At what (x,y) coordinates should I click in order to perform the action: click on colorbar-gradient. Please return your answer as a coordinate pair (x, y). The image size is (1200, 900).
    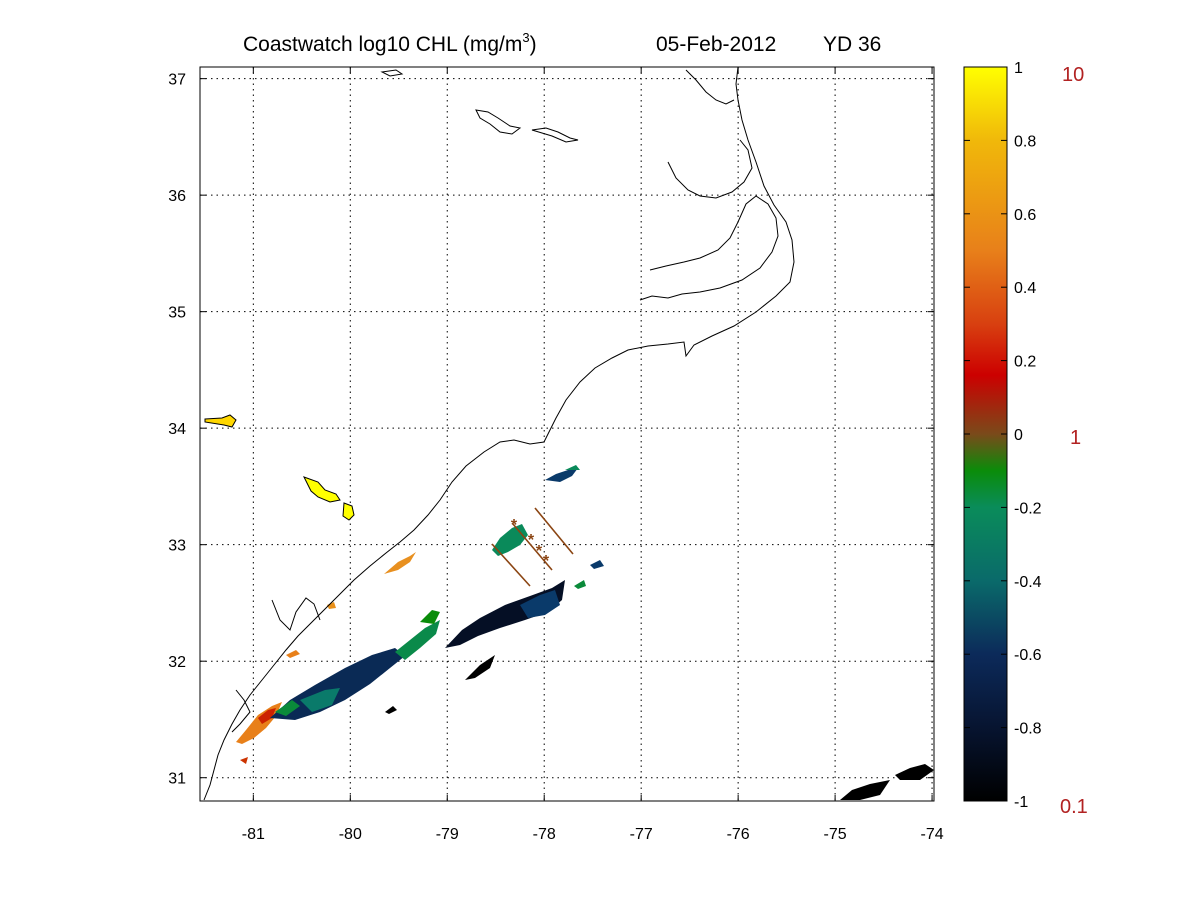
    Looking at the image, I should click on (985, 434).